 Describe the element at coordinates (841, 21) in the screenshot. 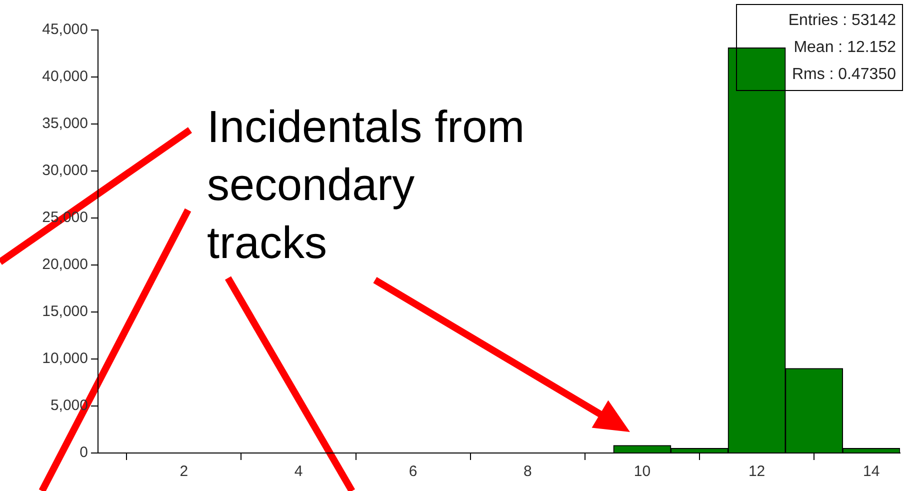

I see `text: Entries : 53142` at that location.